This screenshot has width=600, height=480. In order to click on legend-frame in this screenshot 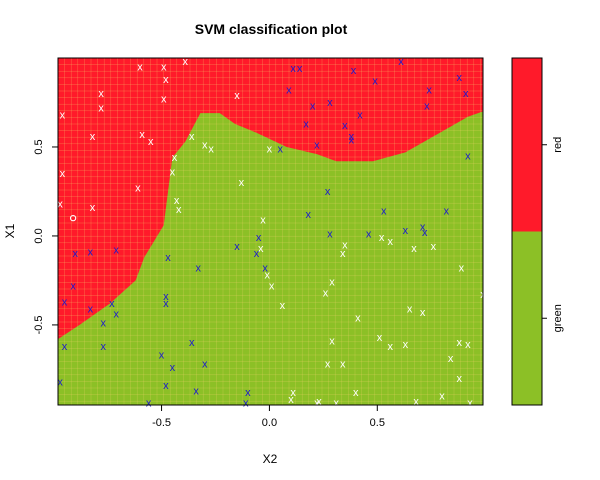, I will do `click(527, 231)`.